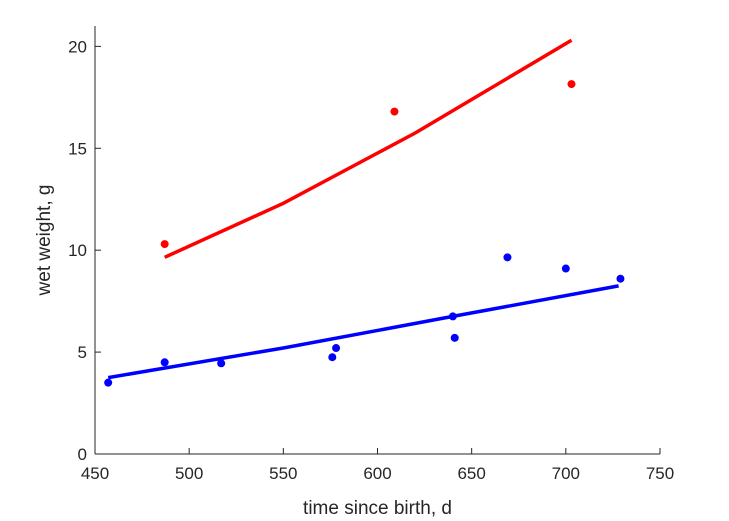 This screenshot has width=729, height=521. What do you see at coordinates (82, 352) in the screenshot?
I see `y-tick-label: 5` at bounding box center [82, 352].